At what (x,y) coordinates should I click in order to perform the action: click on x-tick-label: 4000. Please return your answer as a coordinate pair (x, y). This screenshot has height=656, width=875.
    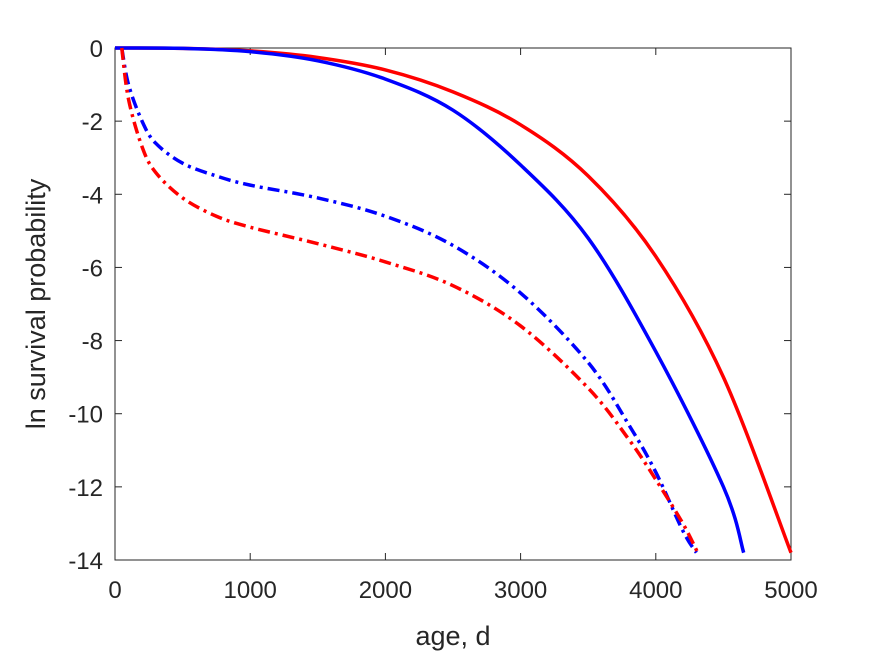
    Looking at the image, I should click on (655, 590).